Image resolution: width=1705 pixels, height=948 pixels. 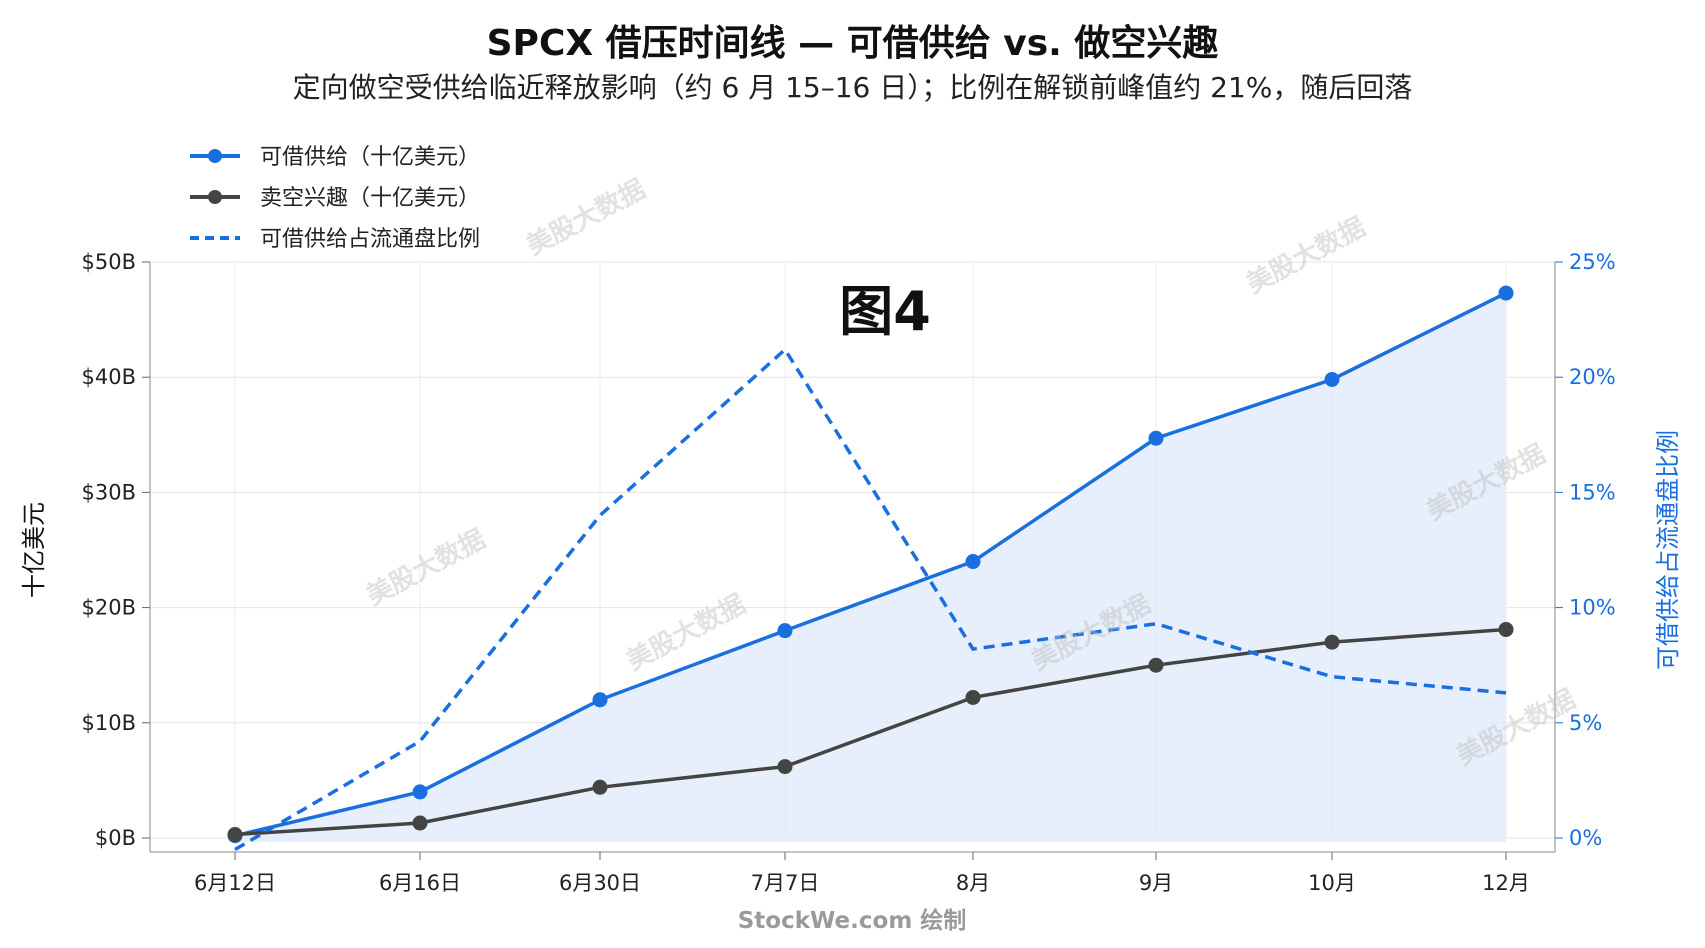 What do you see at coordinates (1592, 262) in the screenshot?
I see `y-right-tick-label: 25%` at bounding box center [1592, 262].